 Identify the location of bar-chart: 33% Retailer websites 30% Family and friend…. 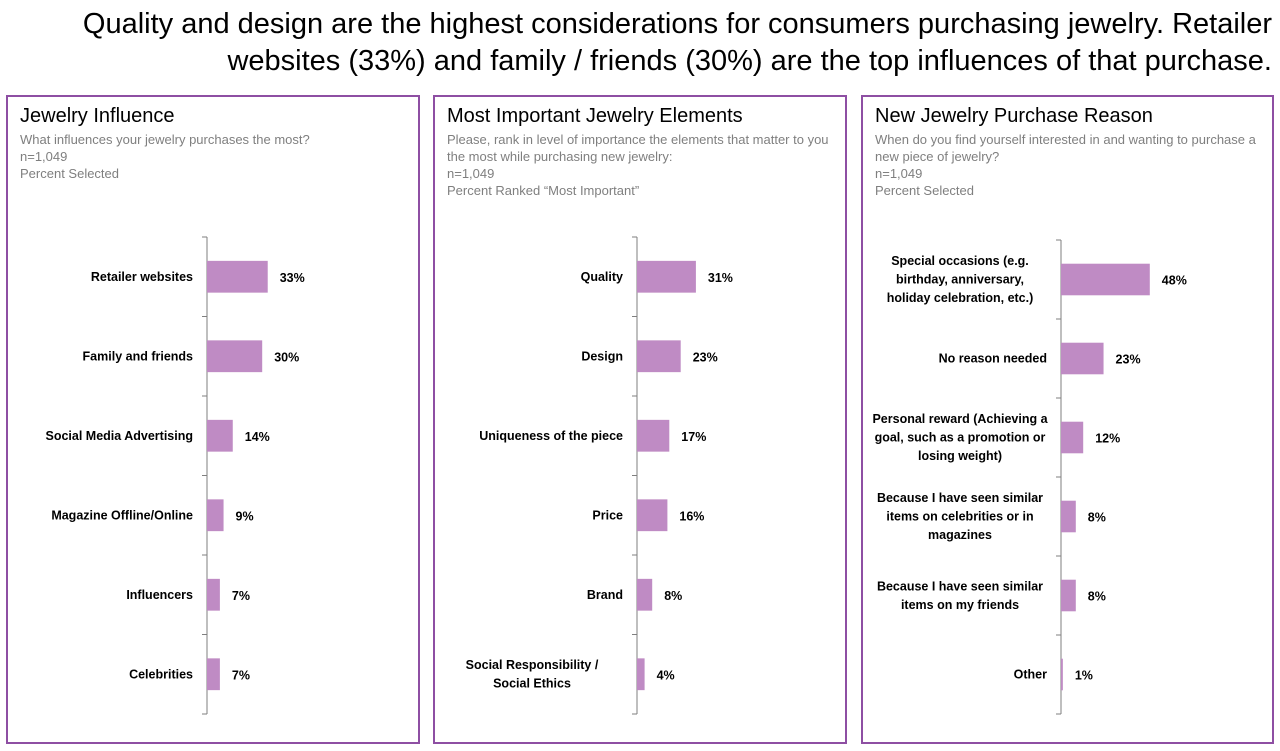
(175, 475).